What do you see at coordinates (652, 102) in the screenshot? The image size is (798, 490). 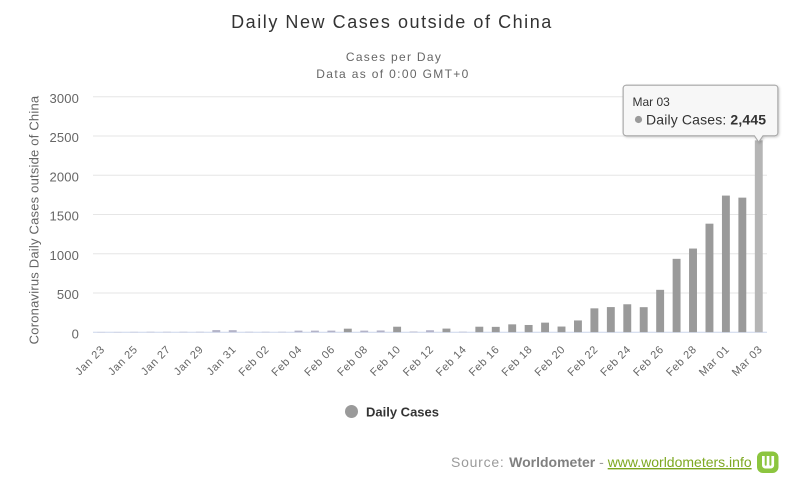 I see `svg-text: Mar 03` at bounding box center [652, 102].